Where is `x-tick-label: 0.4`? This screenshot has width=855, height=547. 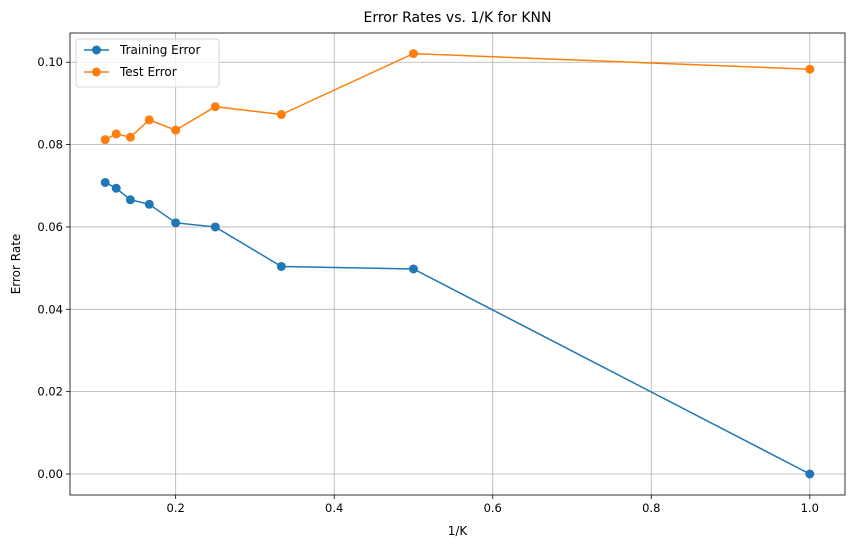 x-tick-label: 0.4 is located at coordinates (334, 508).